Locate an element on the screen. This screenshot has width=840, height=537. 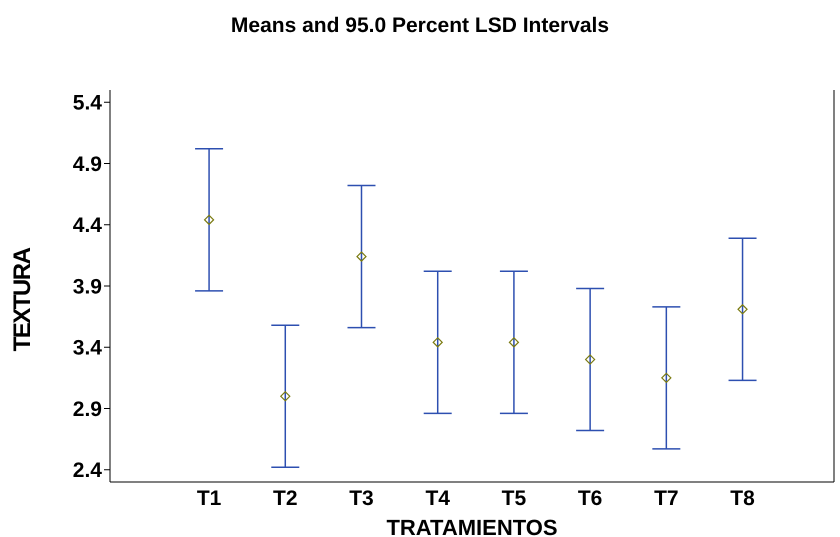
x-tick-label: T3 is located at coordinates (361, 498).